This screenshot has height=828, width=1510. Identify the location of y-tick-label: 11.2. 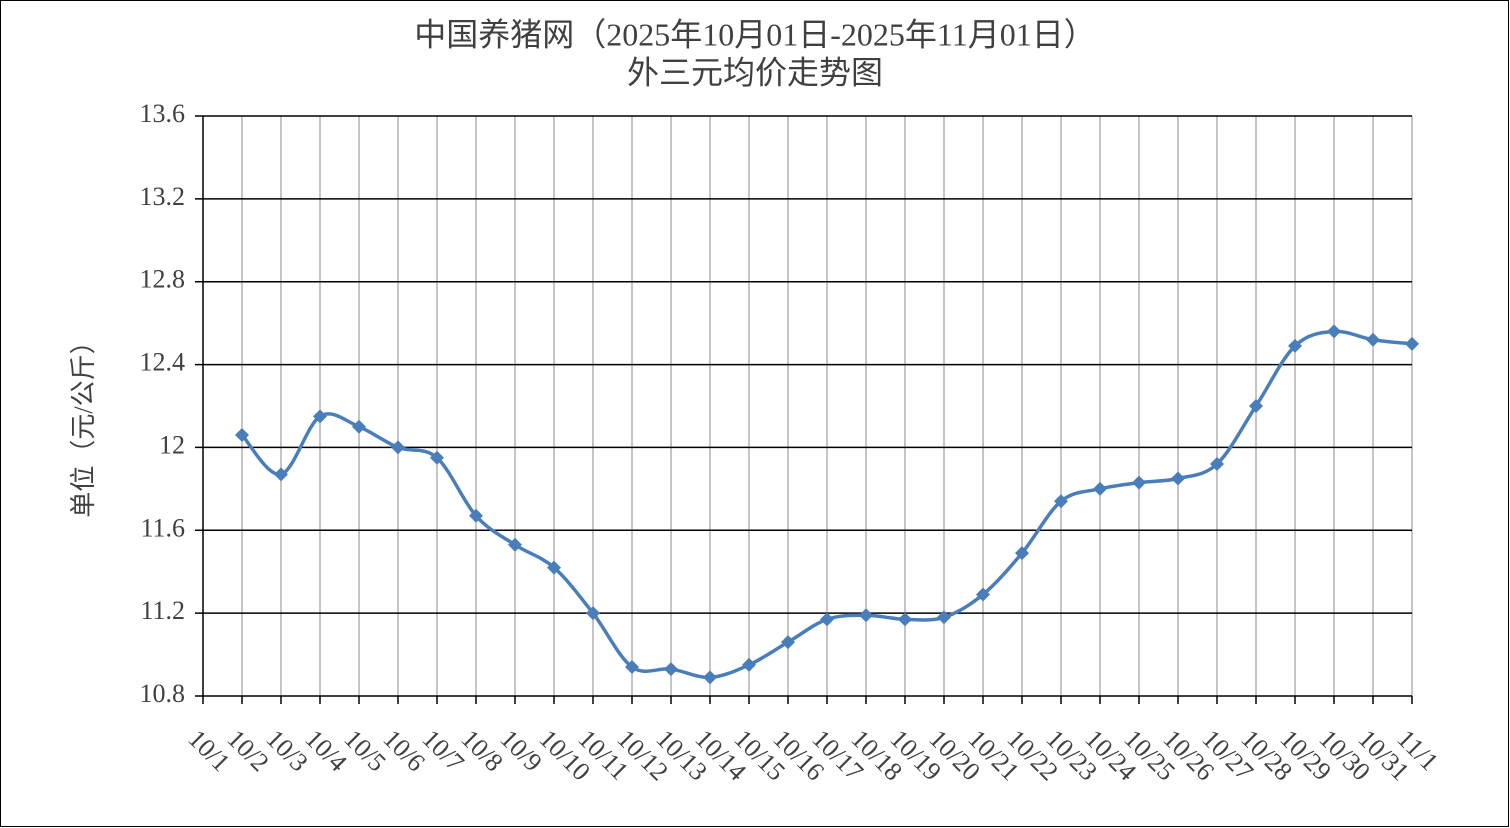
(162, 610).